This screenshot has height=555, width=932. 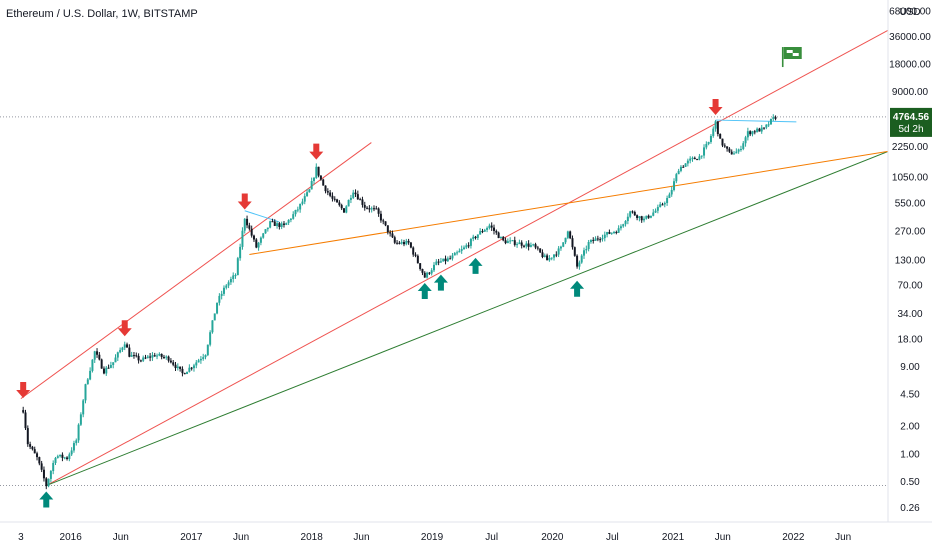 I want to click on x-tick-label-2: Jun, so click(x=121, y=537).